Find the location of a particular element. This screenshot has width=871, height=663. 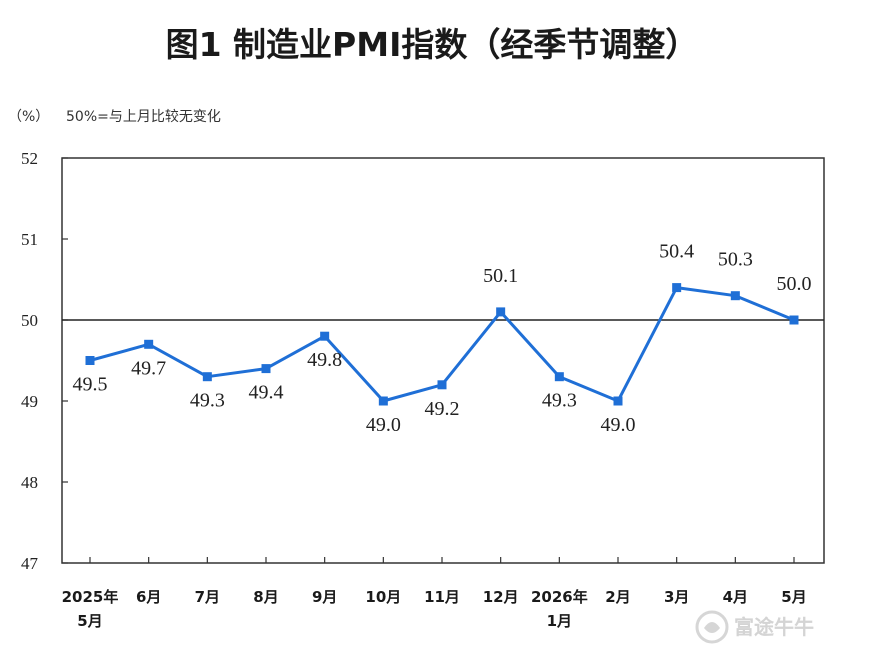

x-tick-label: 7月 is located at coordinates (207, 597).